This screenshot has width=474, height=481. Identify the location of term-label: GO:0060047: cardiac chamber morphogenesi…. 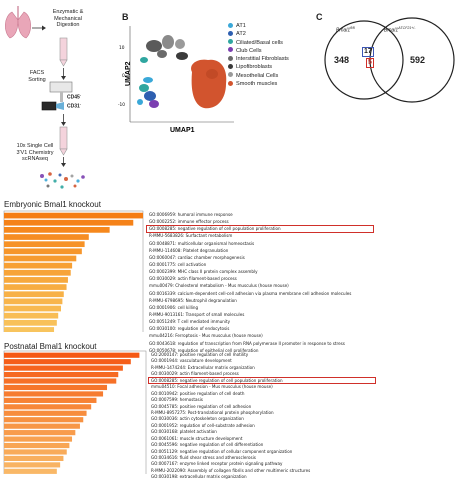
(197, 257).